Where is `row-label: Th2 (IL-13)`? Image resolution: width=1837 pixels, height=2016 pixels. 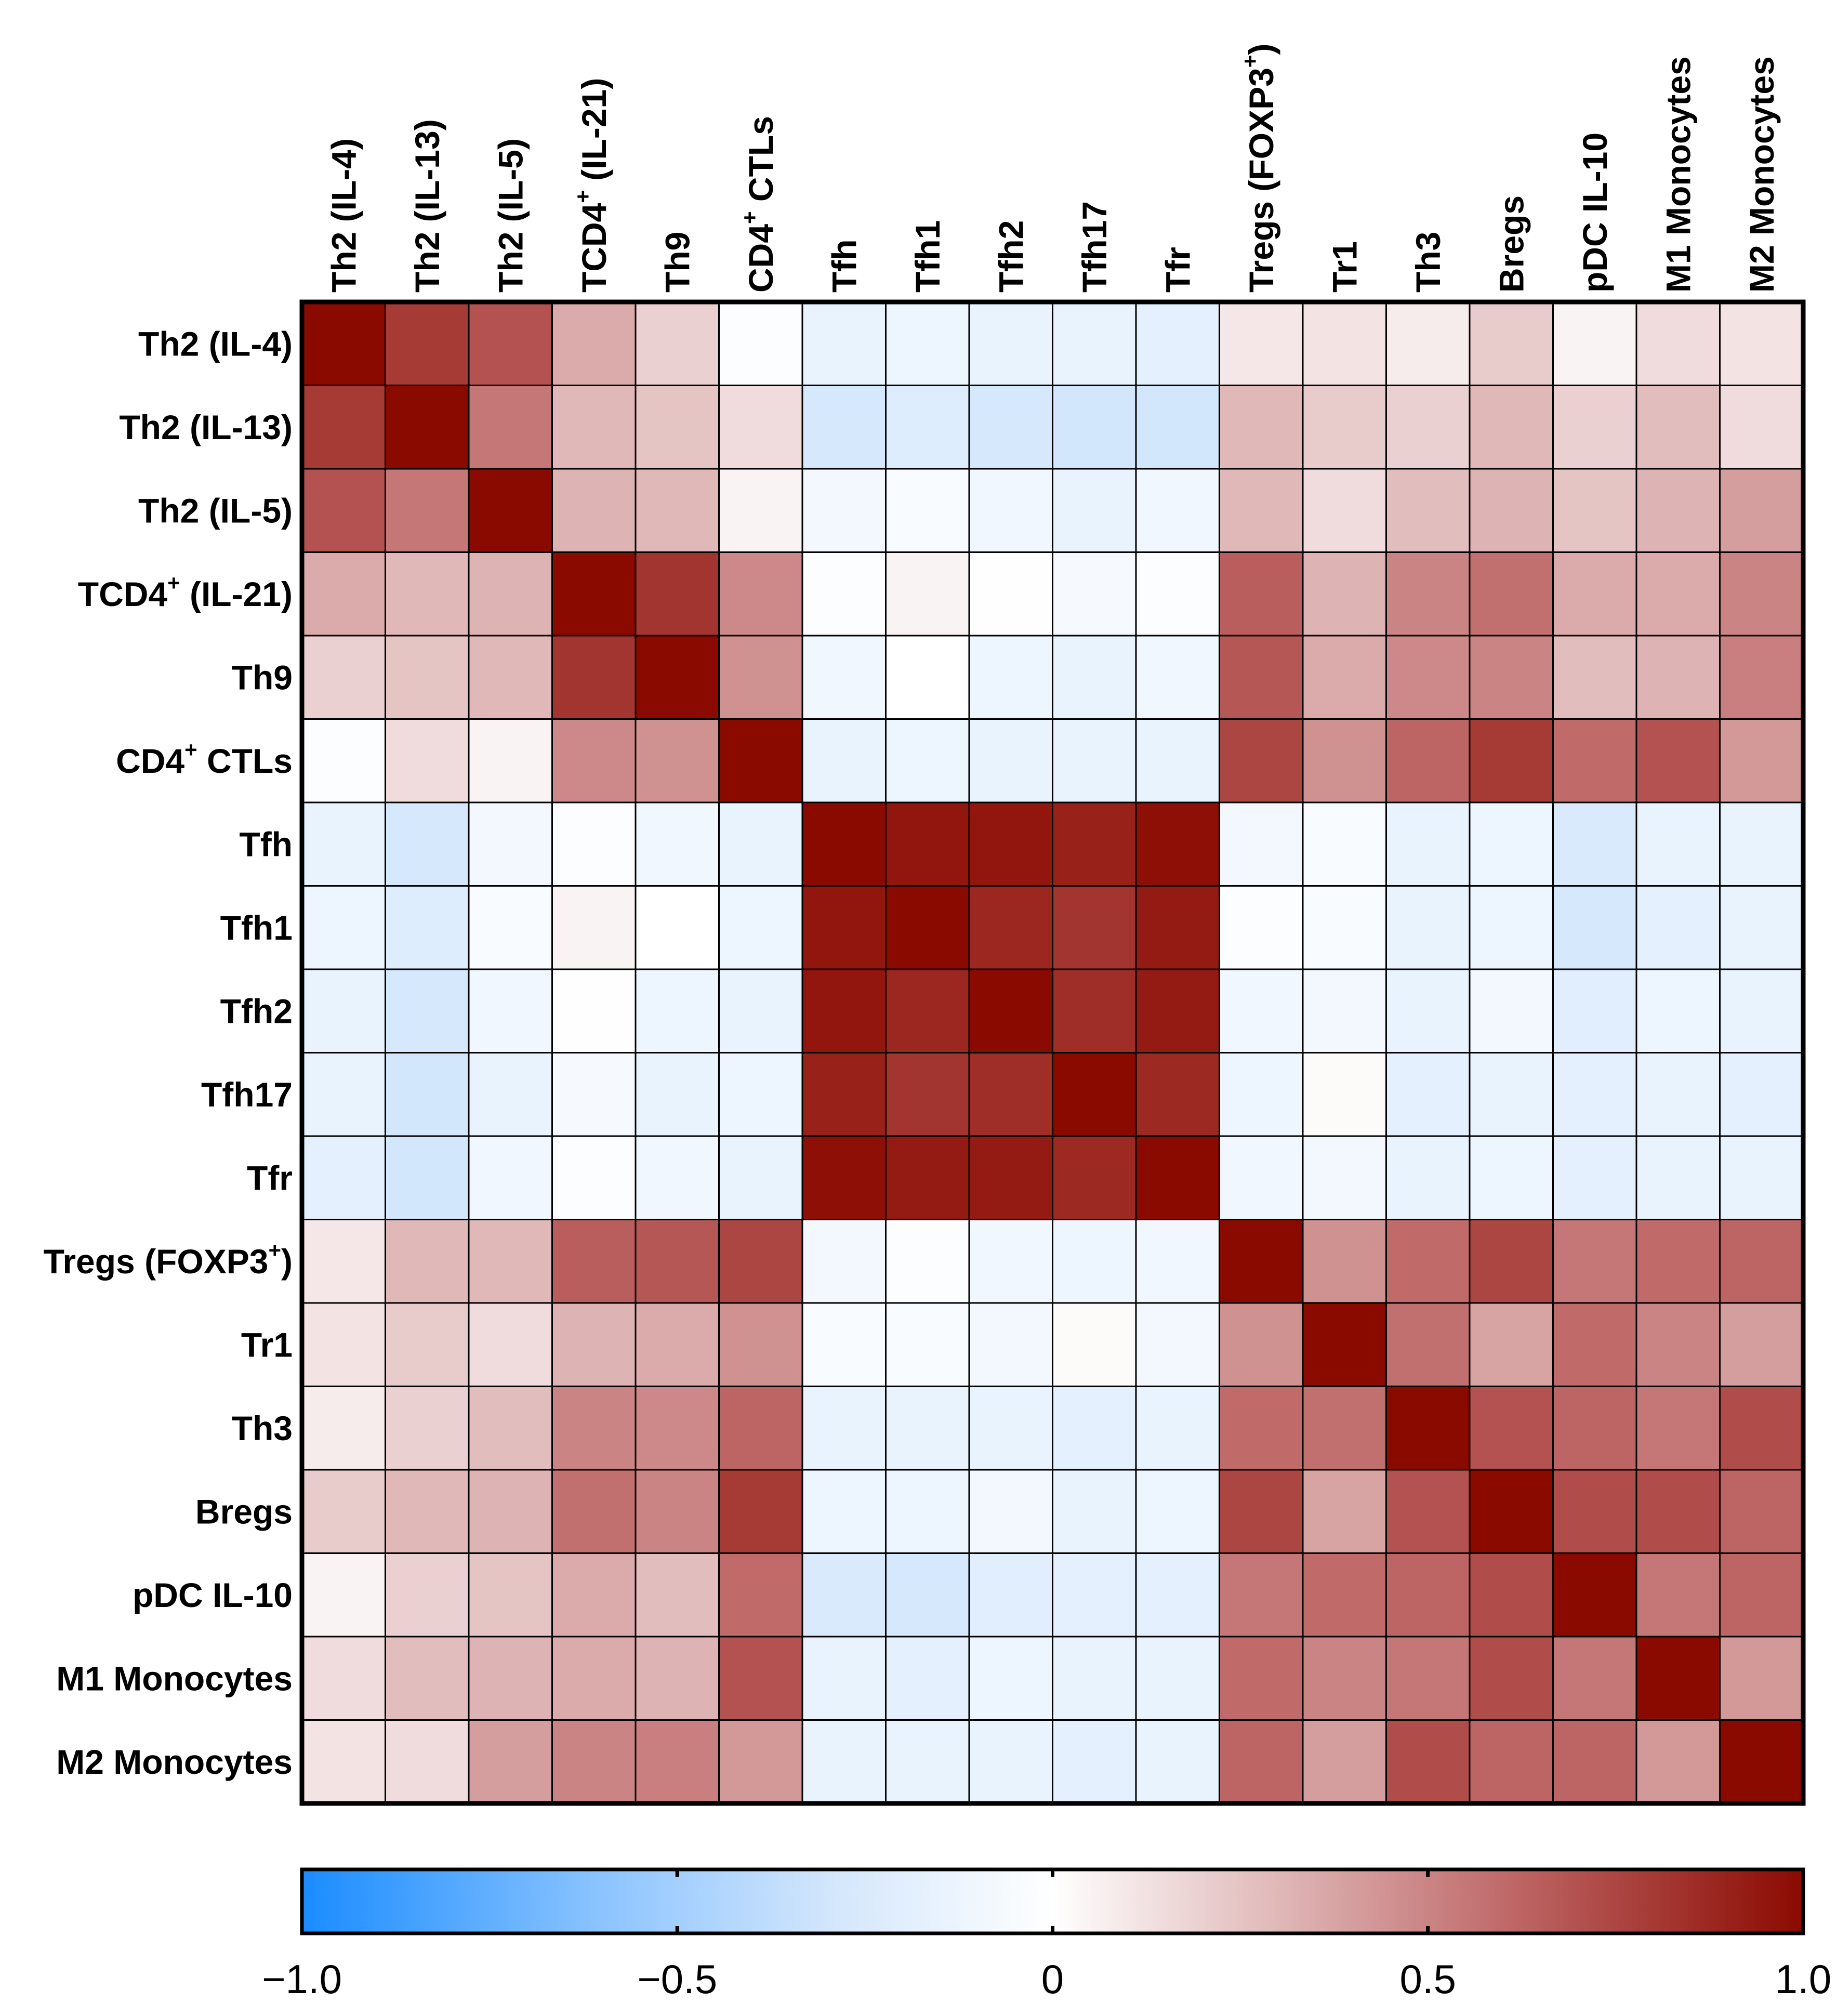
row-label: Th2 (IL-13) is located at coordinates (206, 427).